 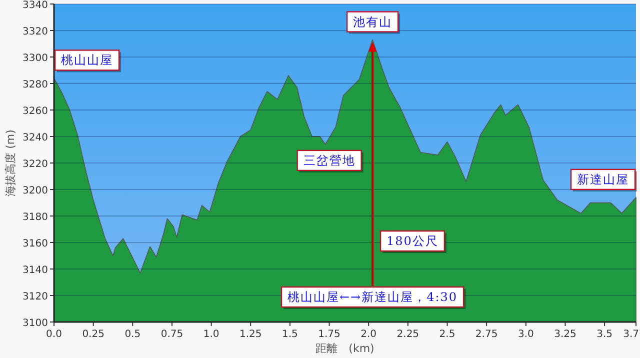 What do you see at coordinates (604, 334) in the screenshot?
I see `x-tick-label: 3.5` at bounding box center [604, 334].